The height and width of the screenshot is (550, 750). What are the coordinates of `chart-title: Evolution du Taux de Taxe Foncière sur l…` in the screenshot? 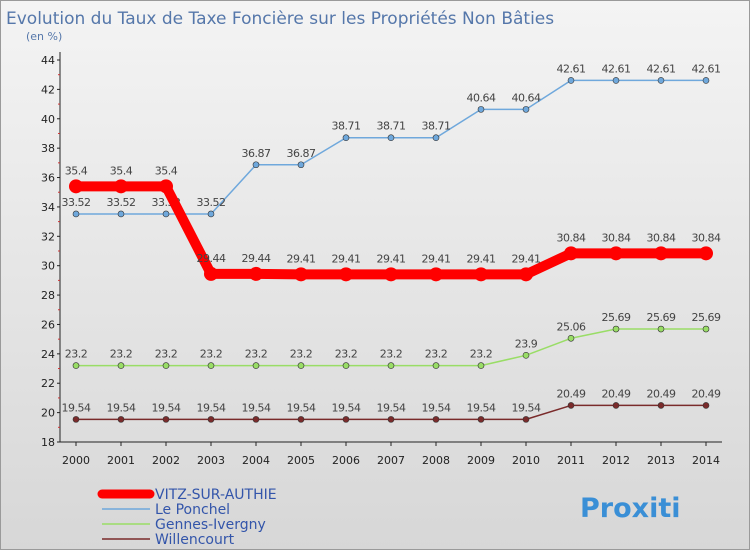 It's located at (280, 19).